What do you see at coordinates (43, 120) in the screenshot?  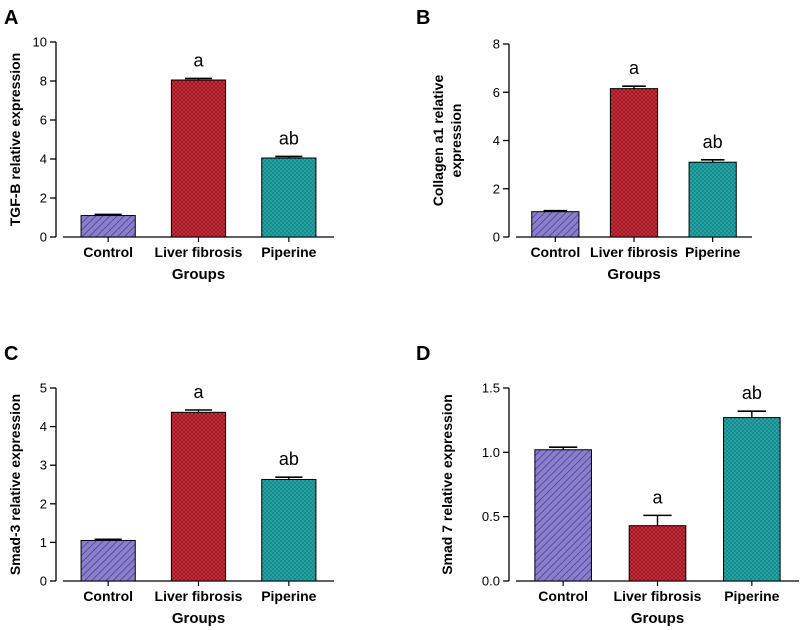 I see `panel-a-y-tick-label: 6` at bounding box center [43, 120].